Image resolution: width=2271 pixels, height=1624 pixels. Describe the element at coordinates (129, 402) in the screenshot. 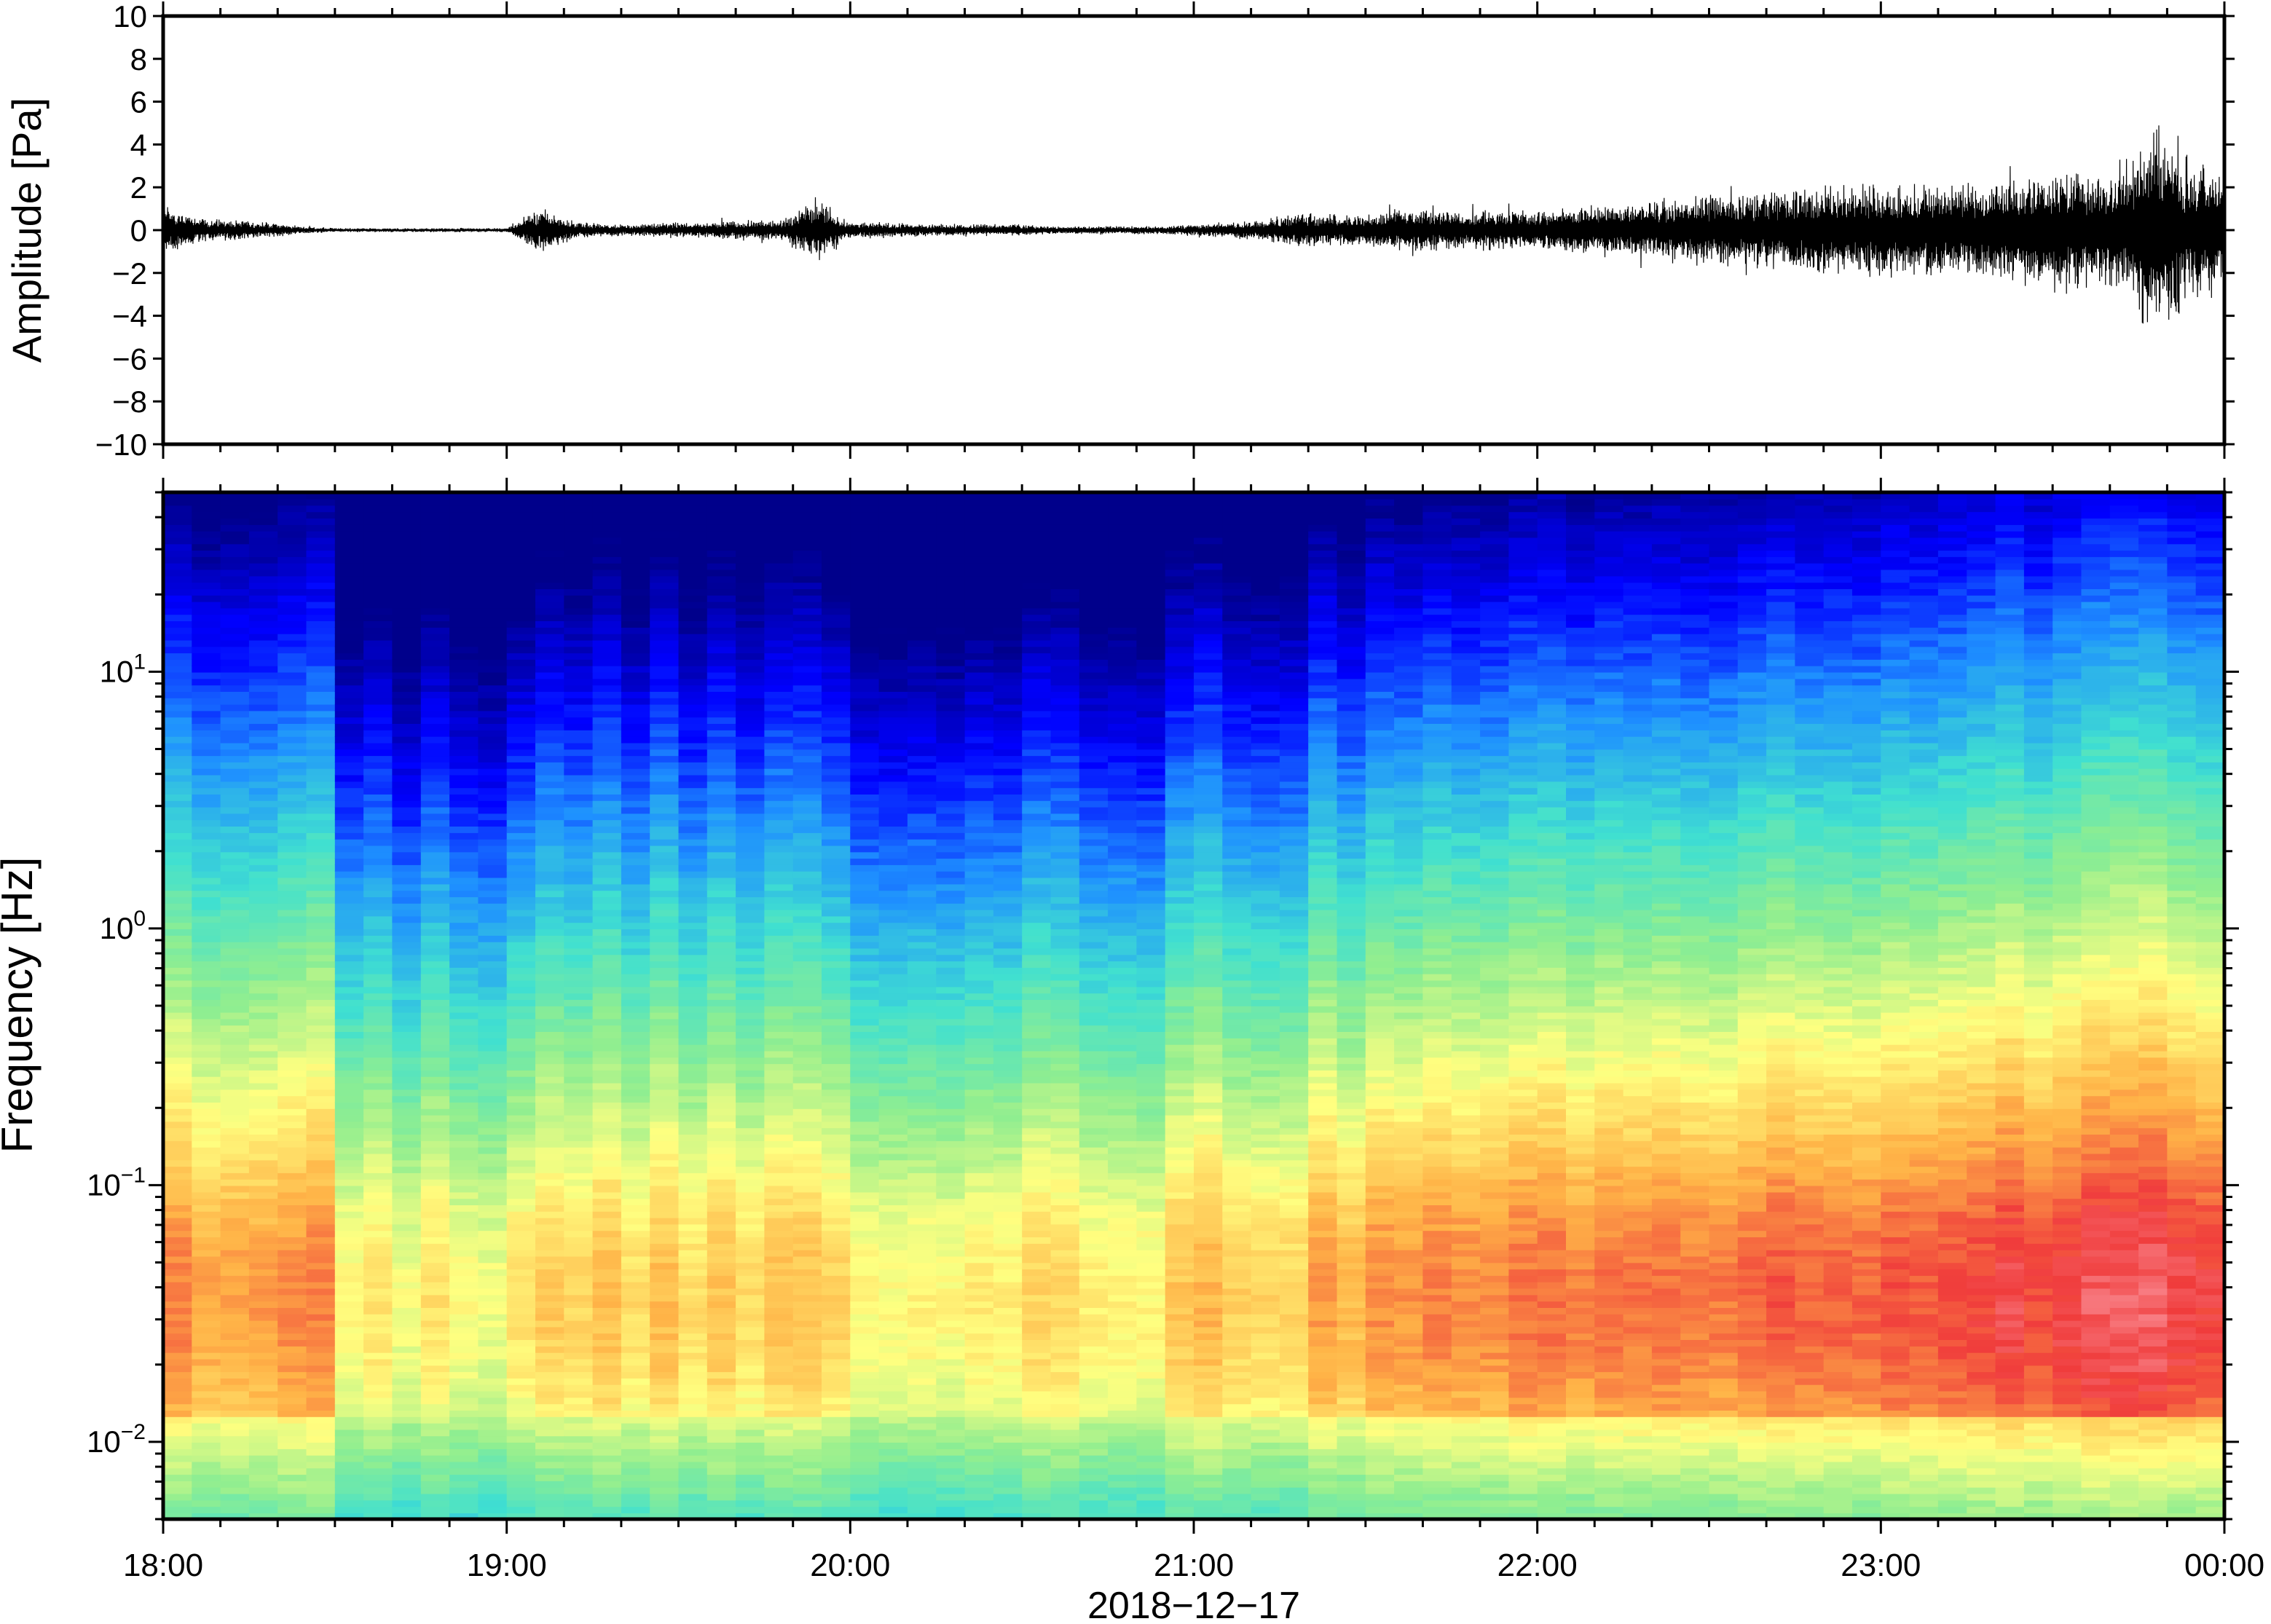

I see `waveform-y-tick-label: −8` at that location.